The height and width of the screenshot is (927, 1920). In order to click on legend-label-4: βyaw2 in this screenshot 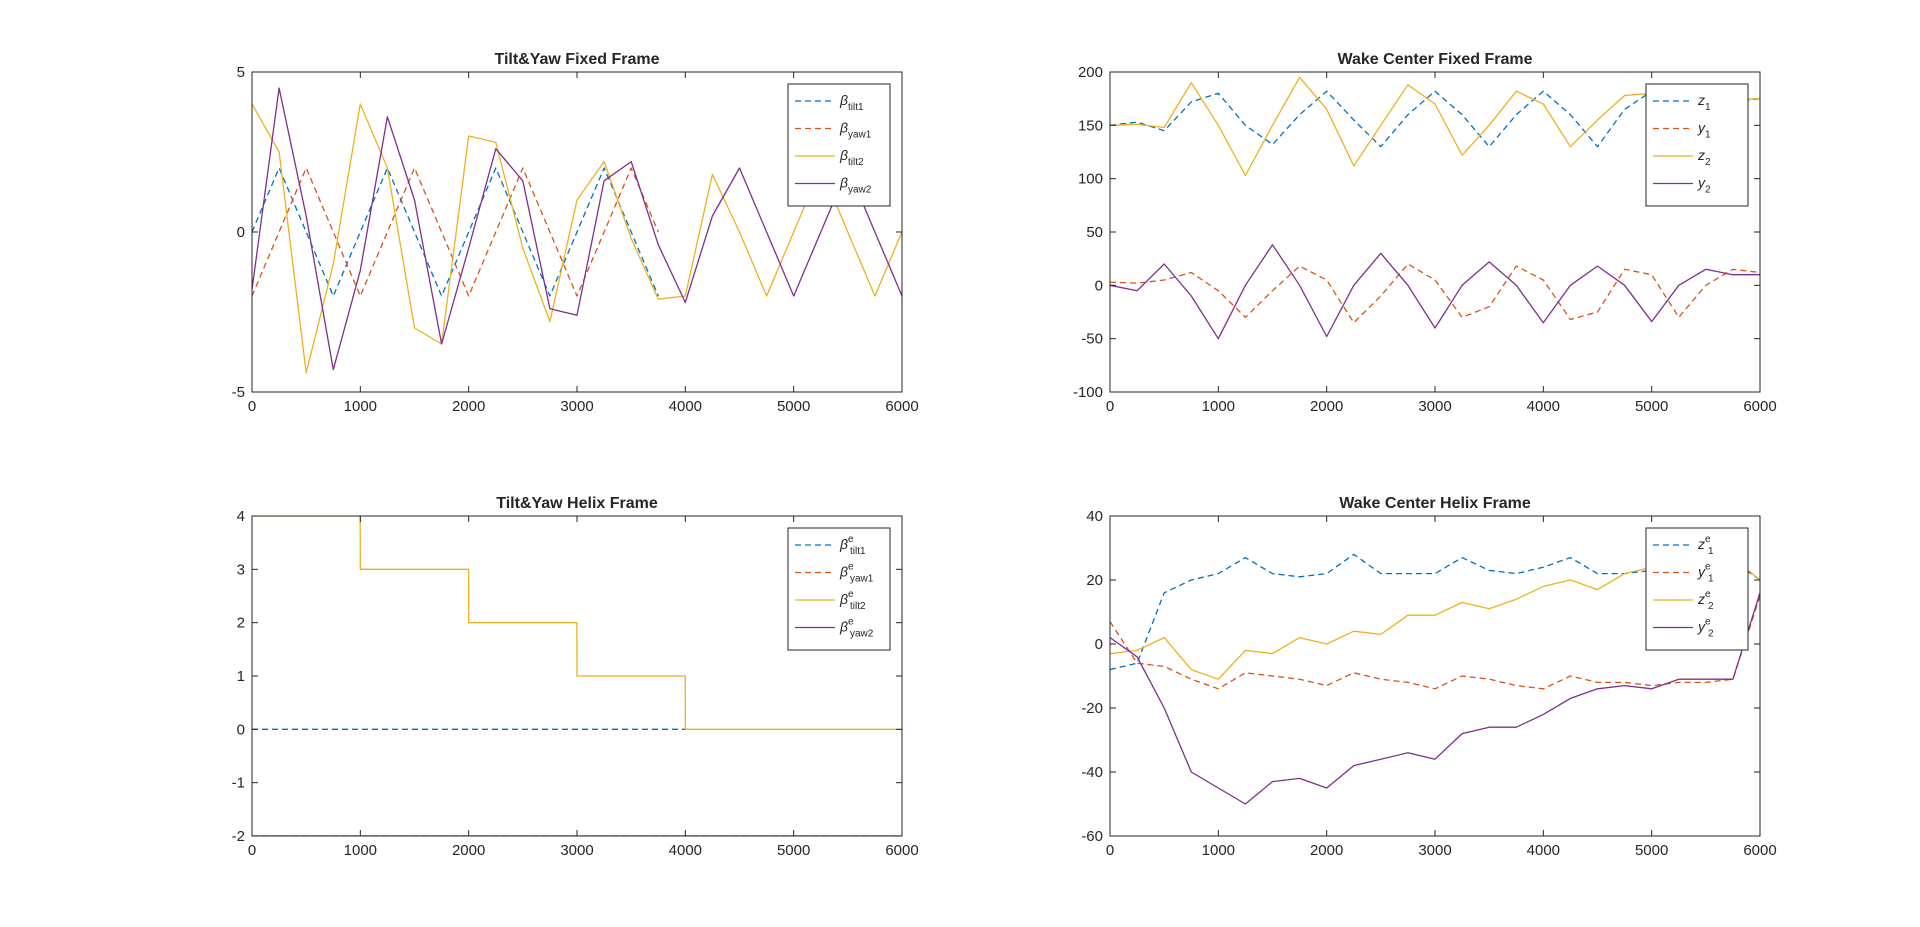, I will do `click(855, 185)`.